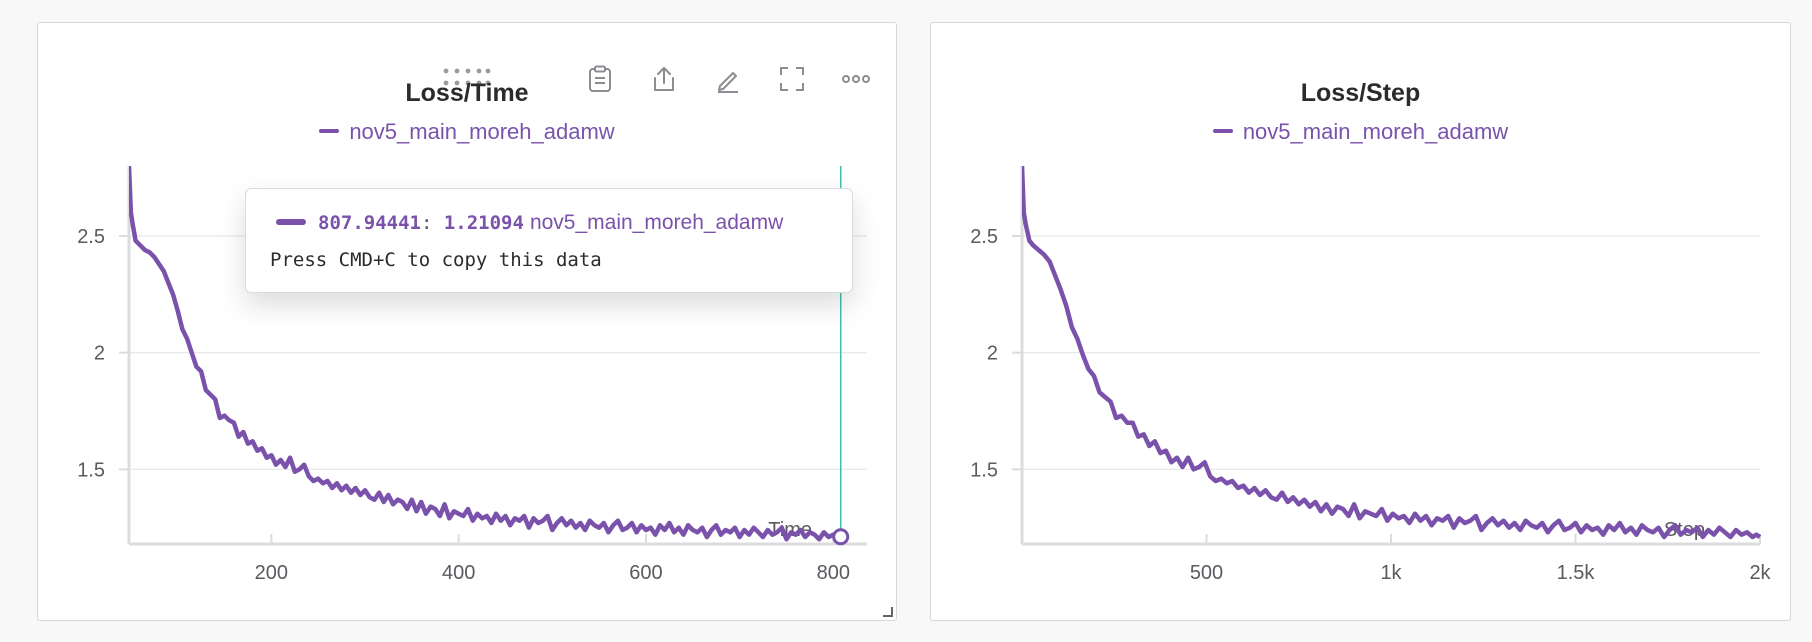 This screenshot has width=1812, height=642. I want to click on hover-point, so click(841, 537).